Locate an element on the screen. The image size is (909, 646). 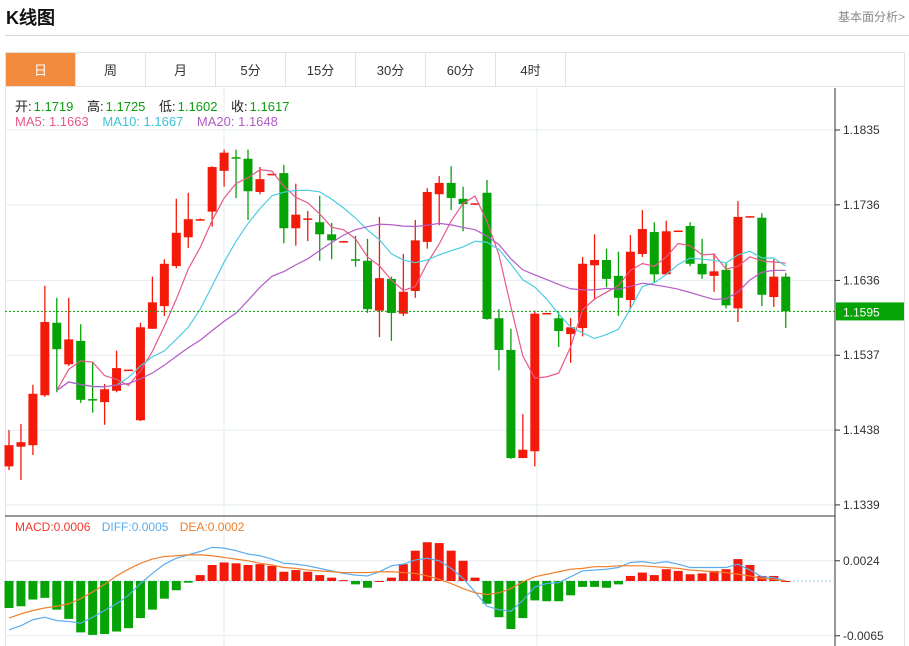
tab-day: 日 is located at coordinates (41, 69).